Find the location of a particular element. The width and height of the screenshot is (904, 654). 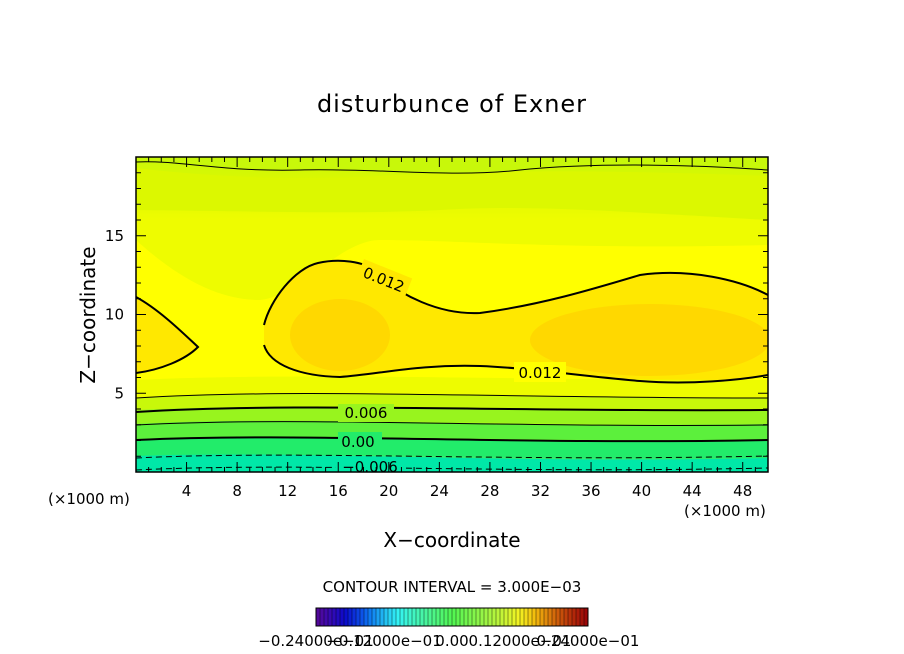

x-tick-label: 12 is located at coordinates (287, 491).